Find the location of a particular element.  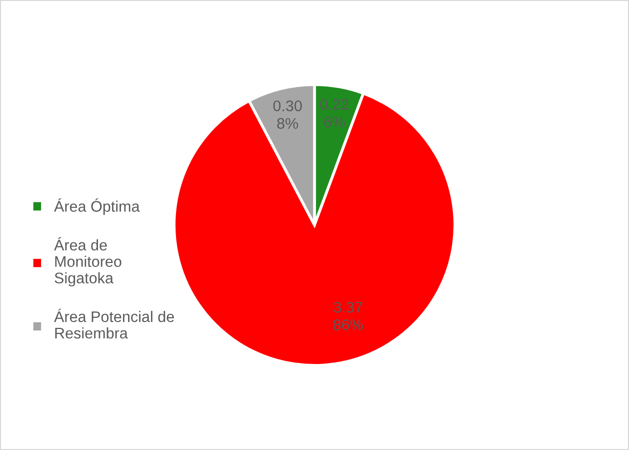

data-label: 0.22 6% is located at coordinates (334, 113).